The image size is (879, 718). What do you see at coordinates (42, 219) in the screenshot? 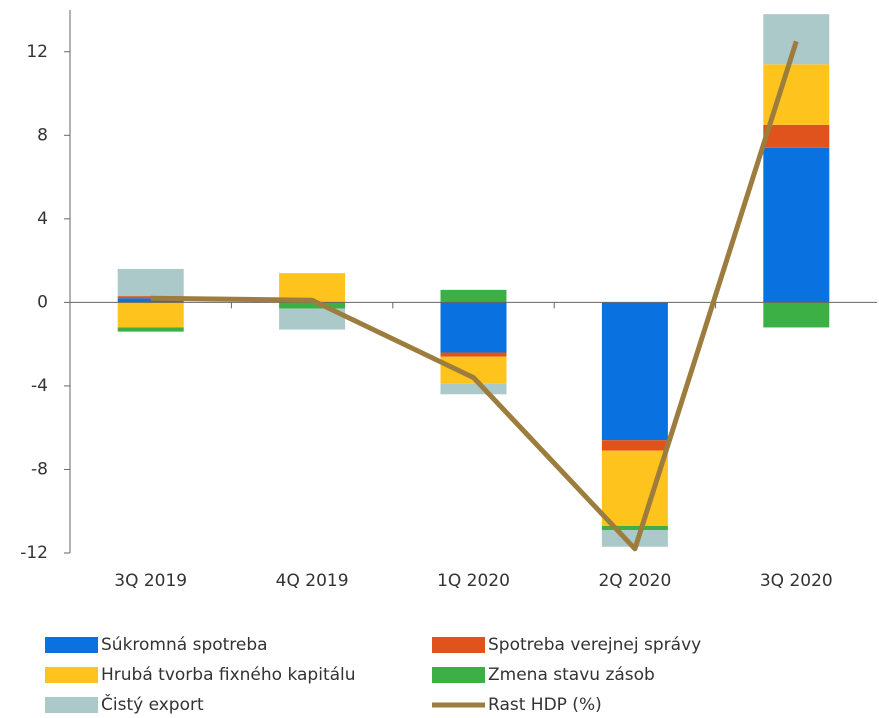
I see `y-tick-label: 4` at bounding box center [42, 219].